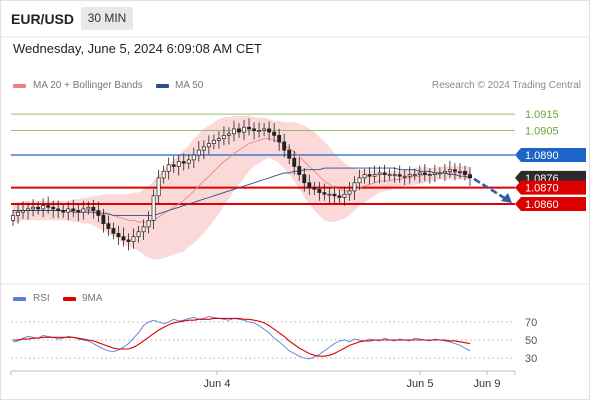 The image size is (590, 400). Describe the element at coordinates (43, 19) in the screenshot. I see `symbol-label: EUR/USD` at that location.